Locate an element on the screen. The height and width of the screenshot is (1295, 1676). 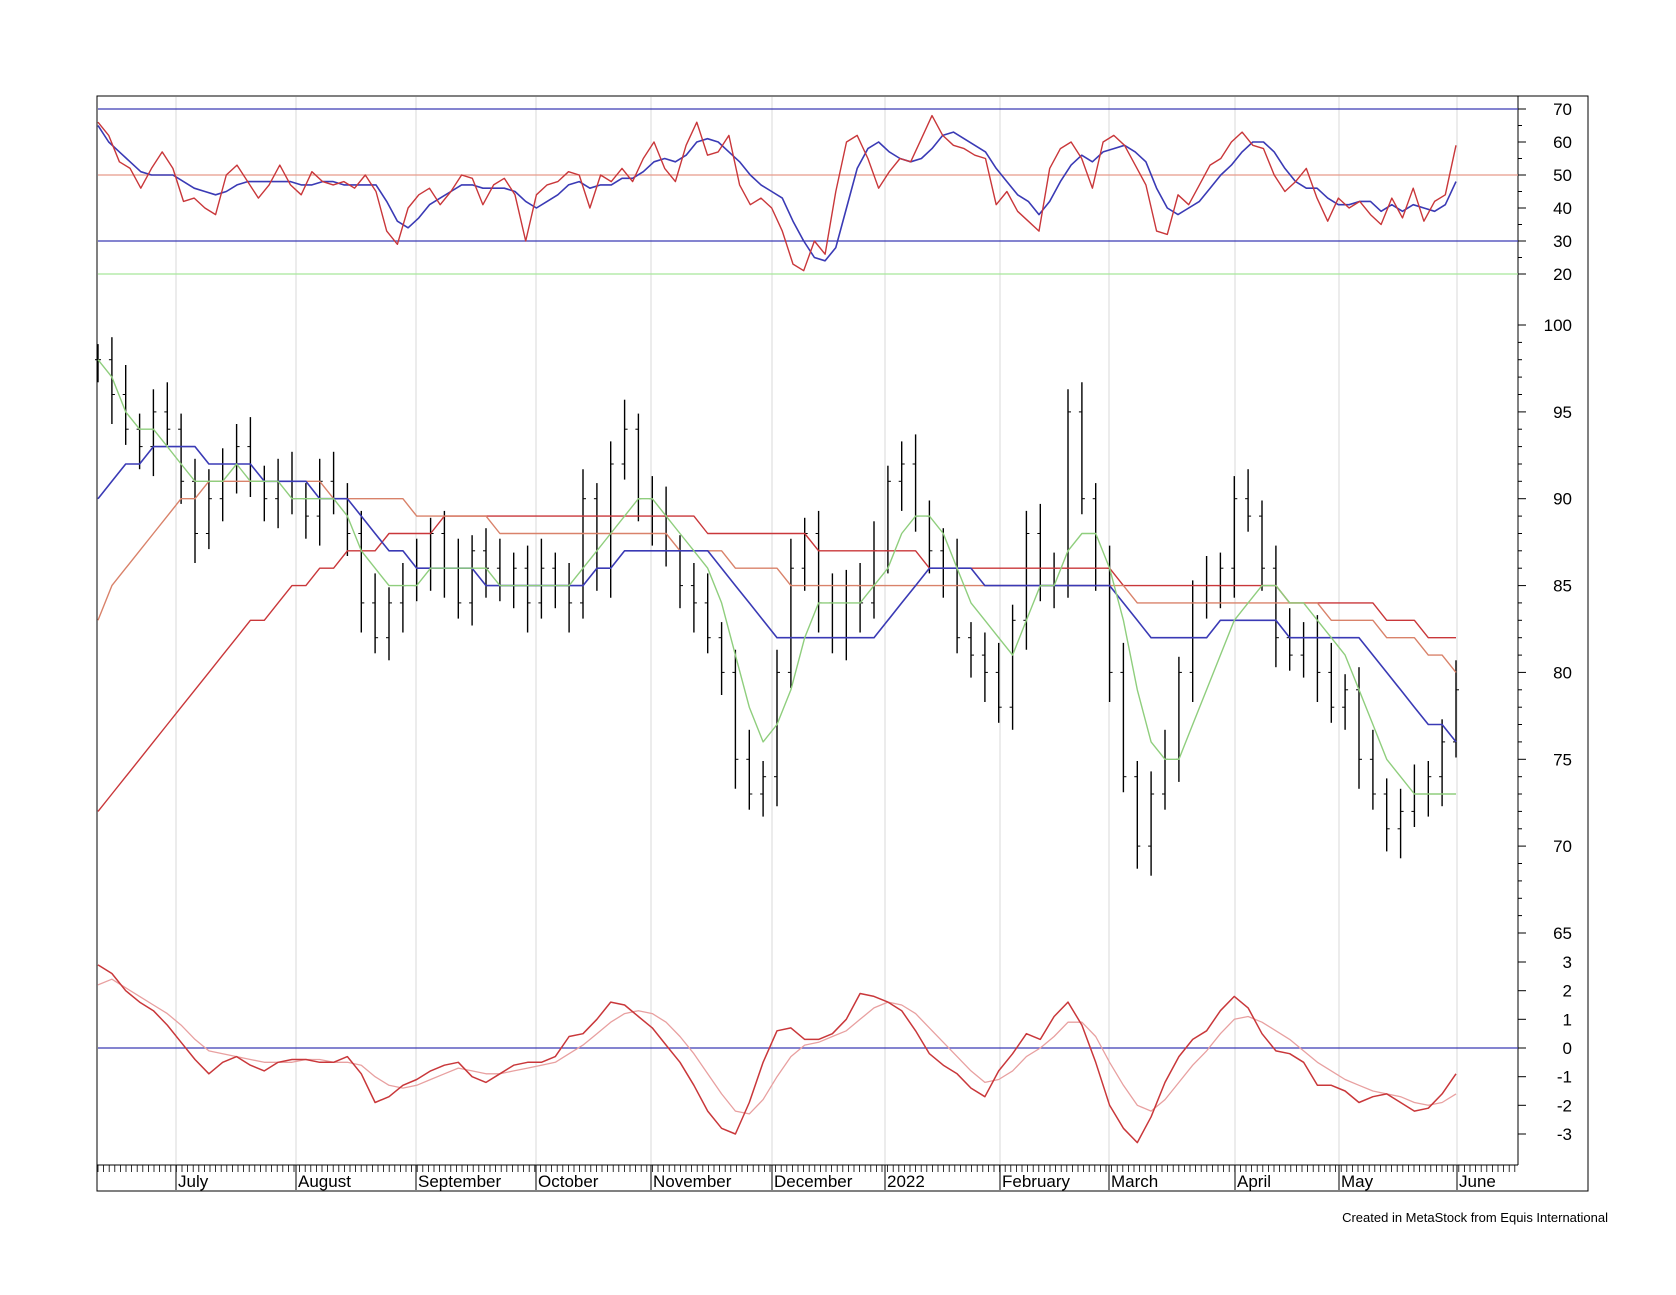
oscillator-y-tick-label: 40 is located at coordinates (1562, 208).